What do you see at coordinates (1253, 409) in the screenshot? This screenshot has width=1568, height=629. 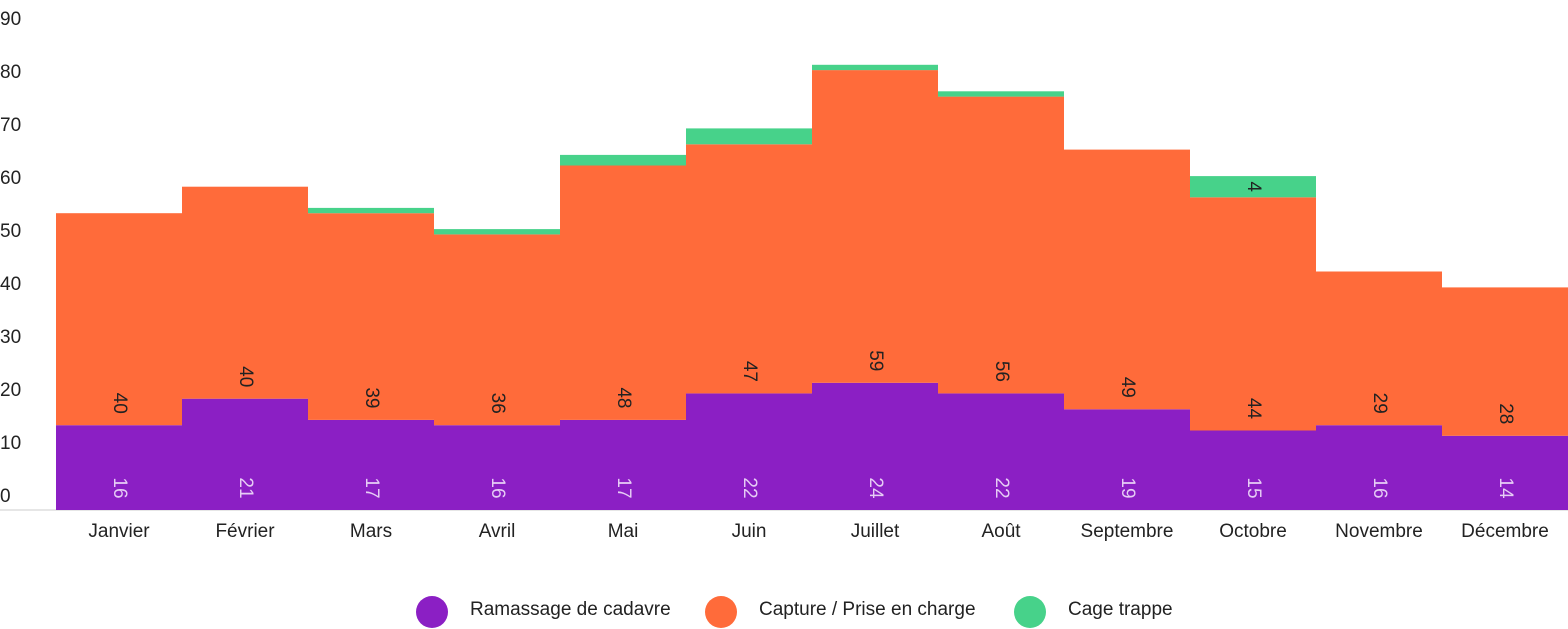 I see `value-label: 44` at bounding box center [1253, 409].